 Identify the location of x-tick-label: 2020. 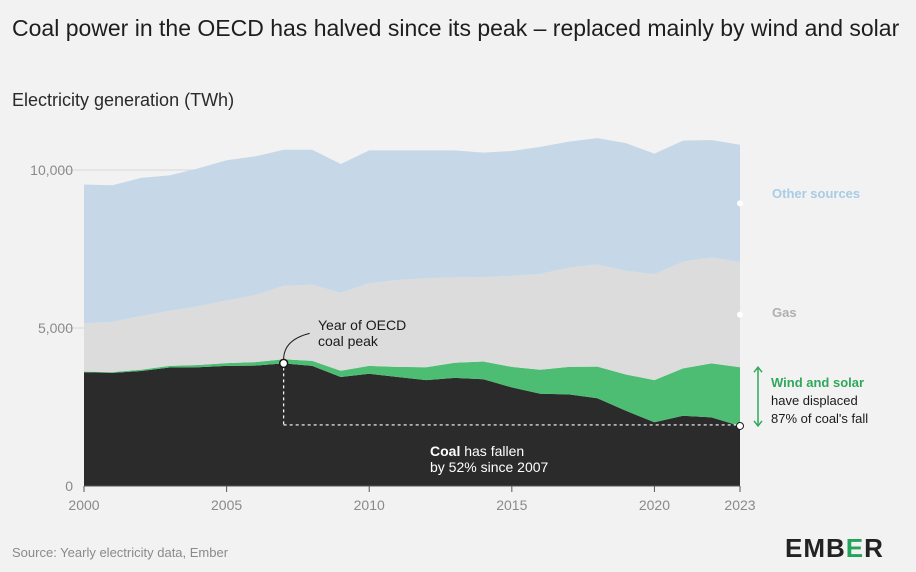
(654, 505).